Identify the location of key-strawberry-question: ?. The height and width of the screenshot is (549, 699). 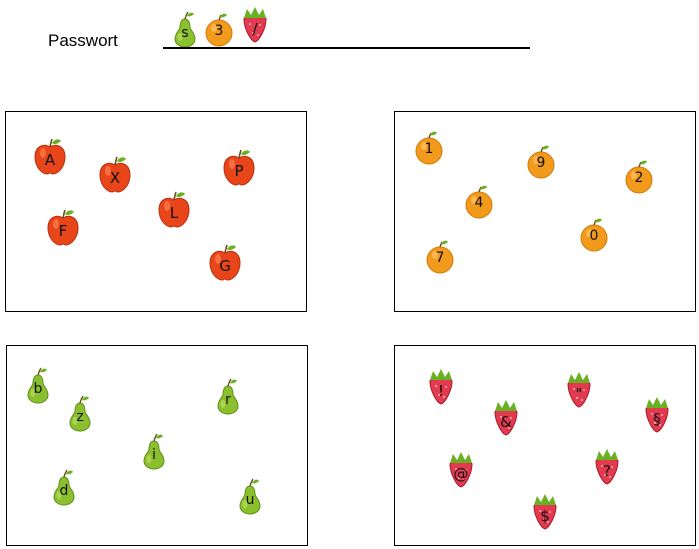
(607, 466).